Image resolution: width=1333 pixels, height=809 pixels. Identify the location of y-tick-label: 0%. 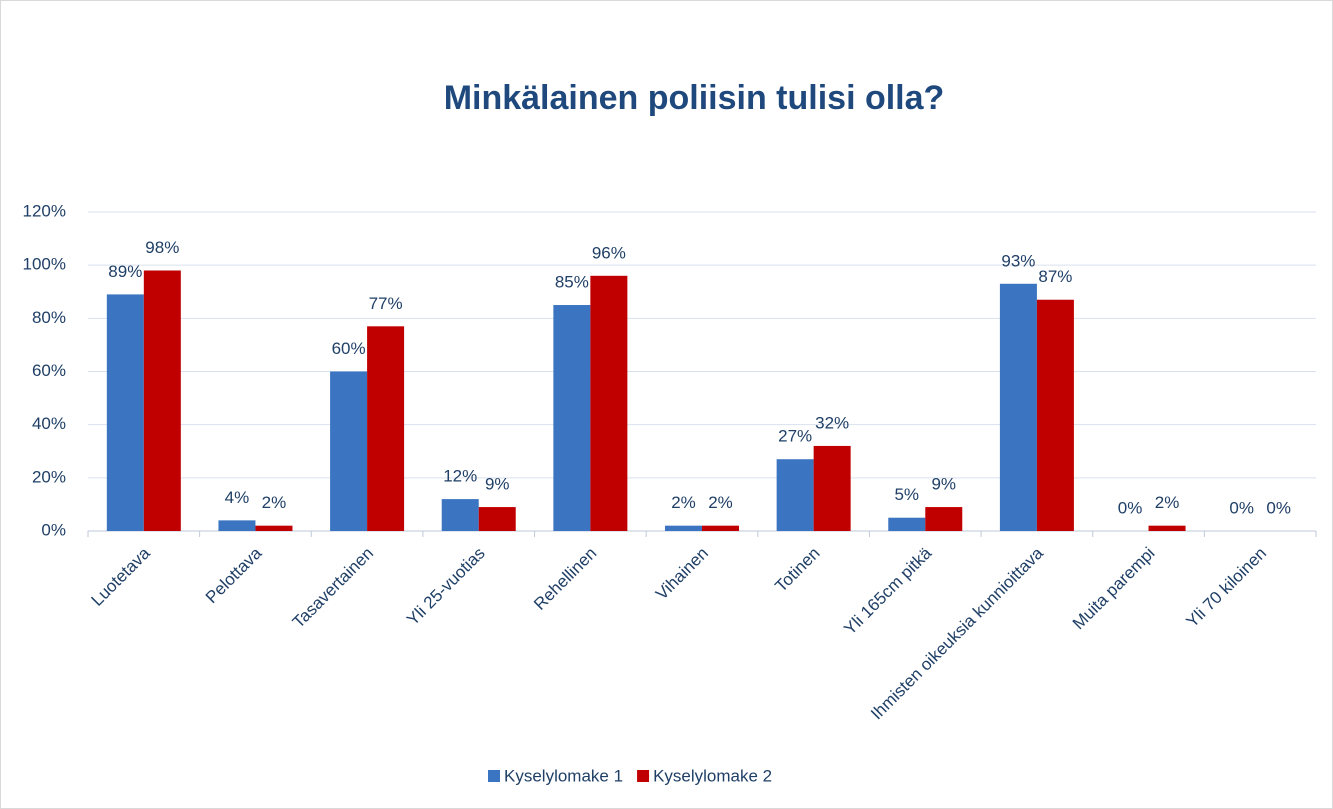
(53, 529).